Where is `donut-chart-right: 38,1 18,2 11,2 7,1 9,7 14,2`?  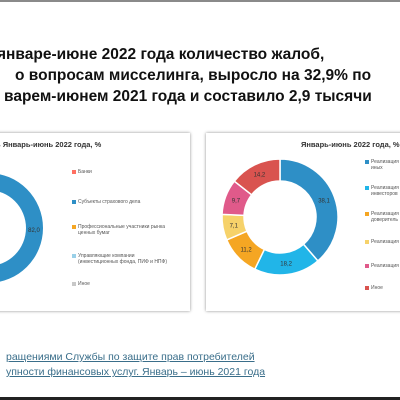 donut-chart-right: 38,1 18,2 11,2 7,1 9,7 14,2 is located at coordinates (280, 217).